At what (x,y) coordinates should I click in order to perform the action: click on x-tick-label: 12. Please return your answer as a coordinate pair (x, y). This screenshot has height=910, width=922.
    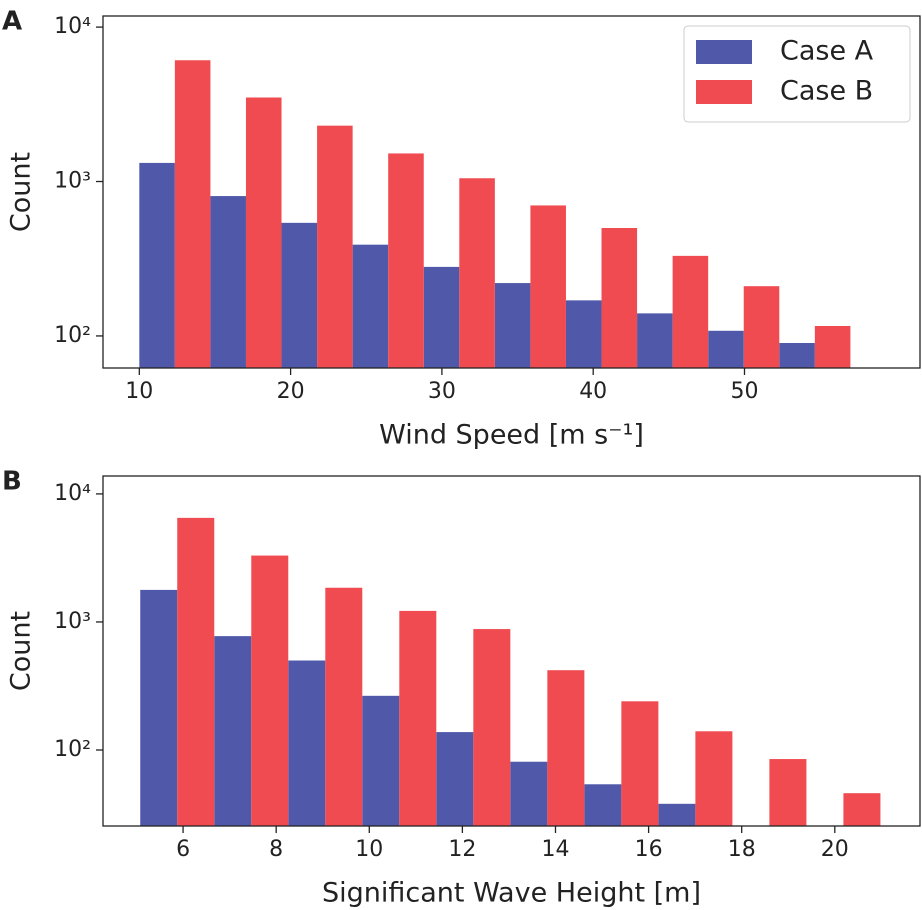
    Looking at the image, I should click on (462, 849).